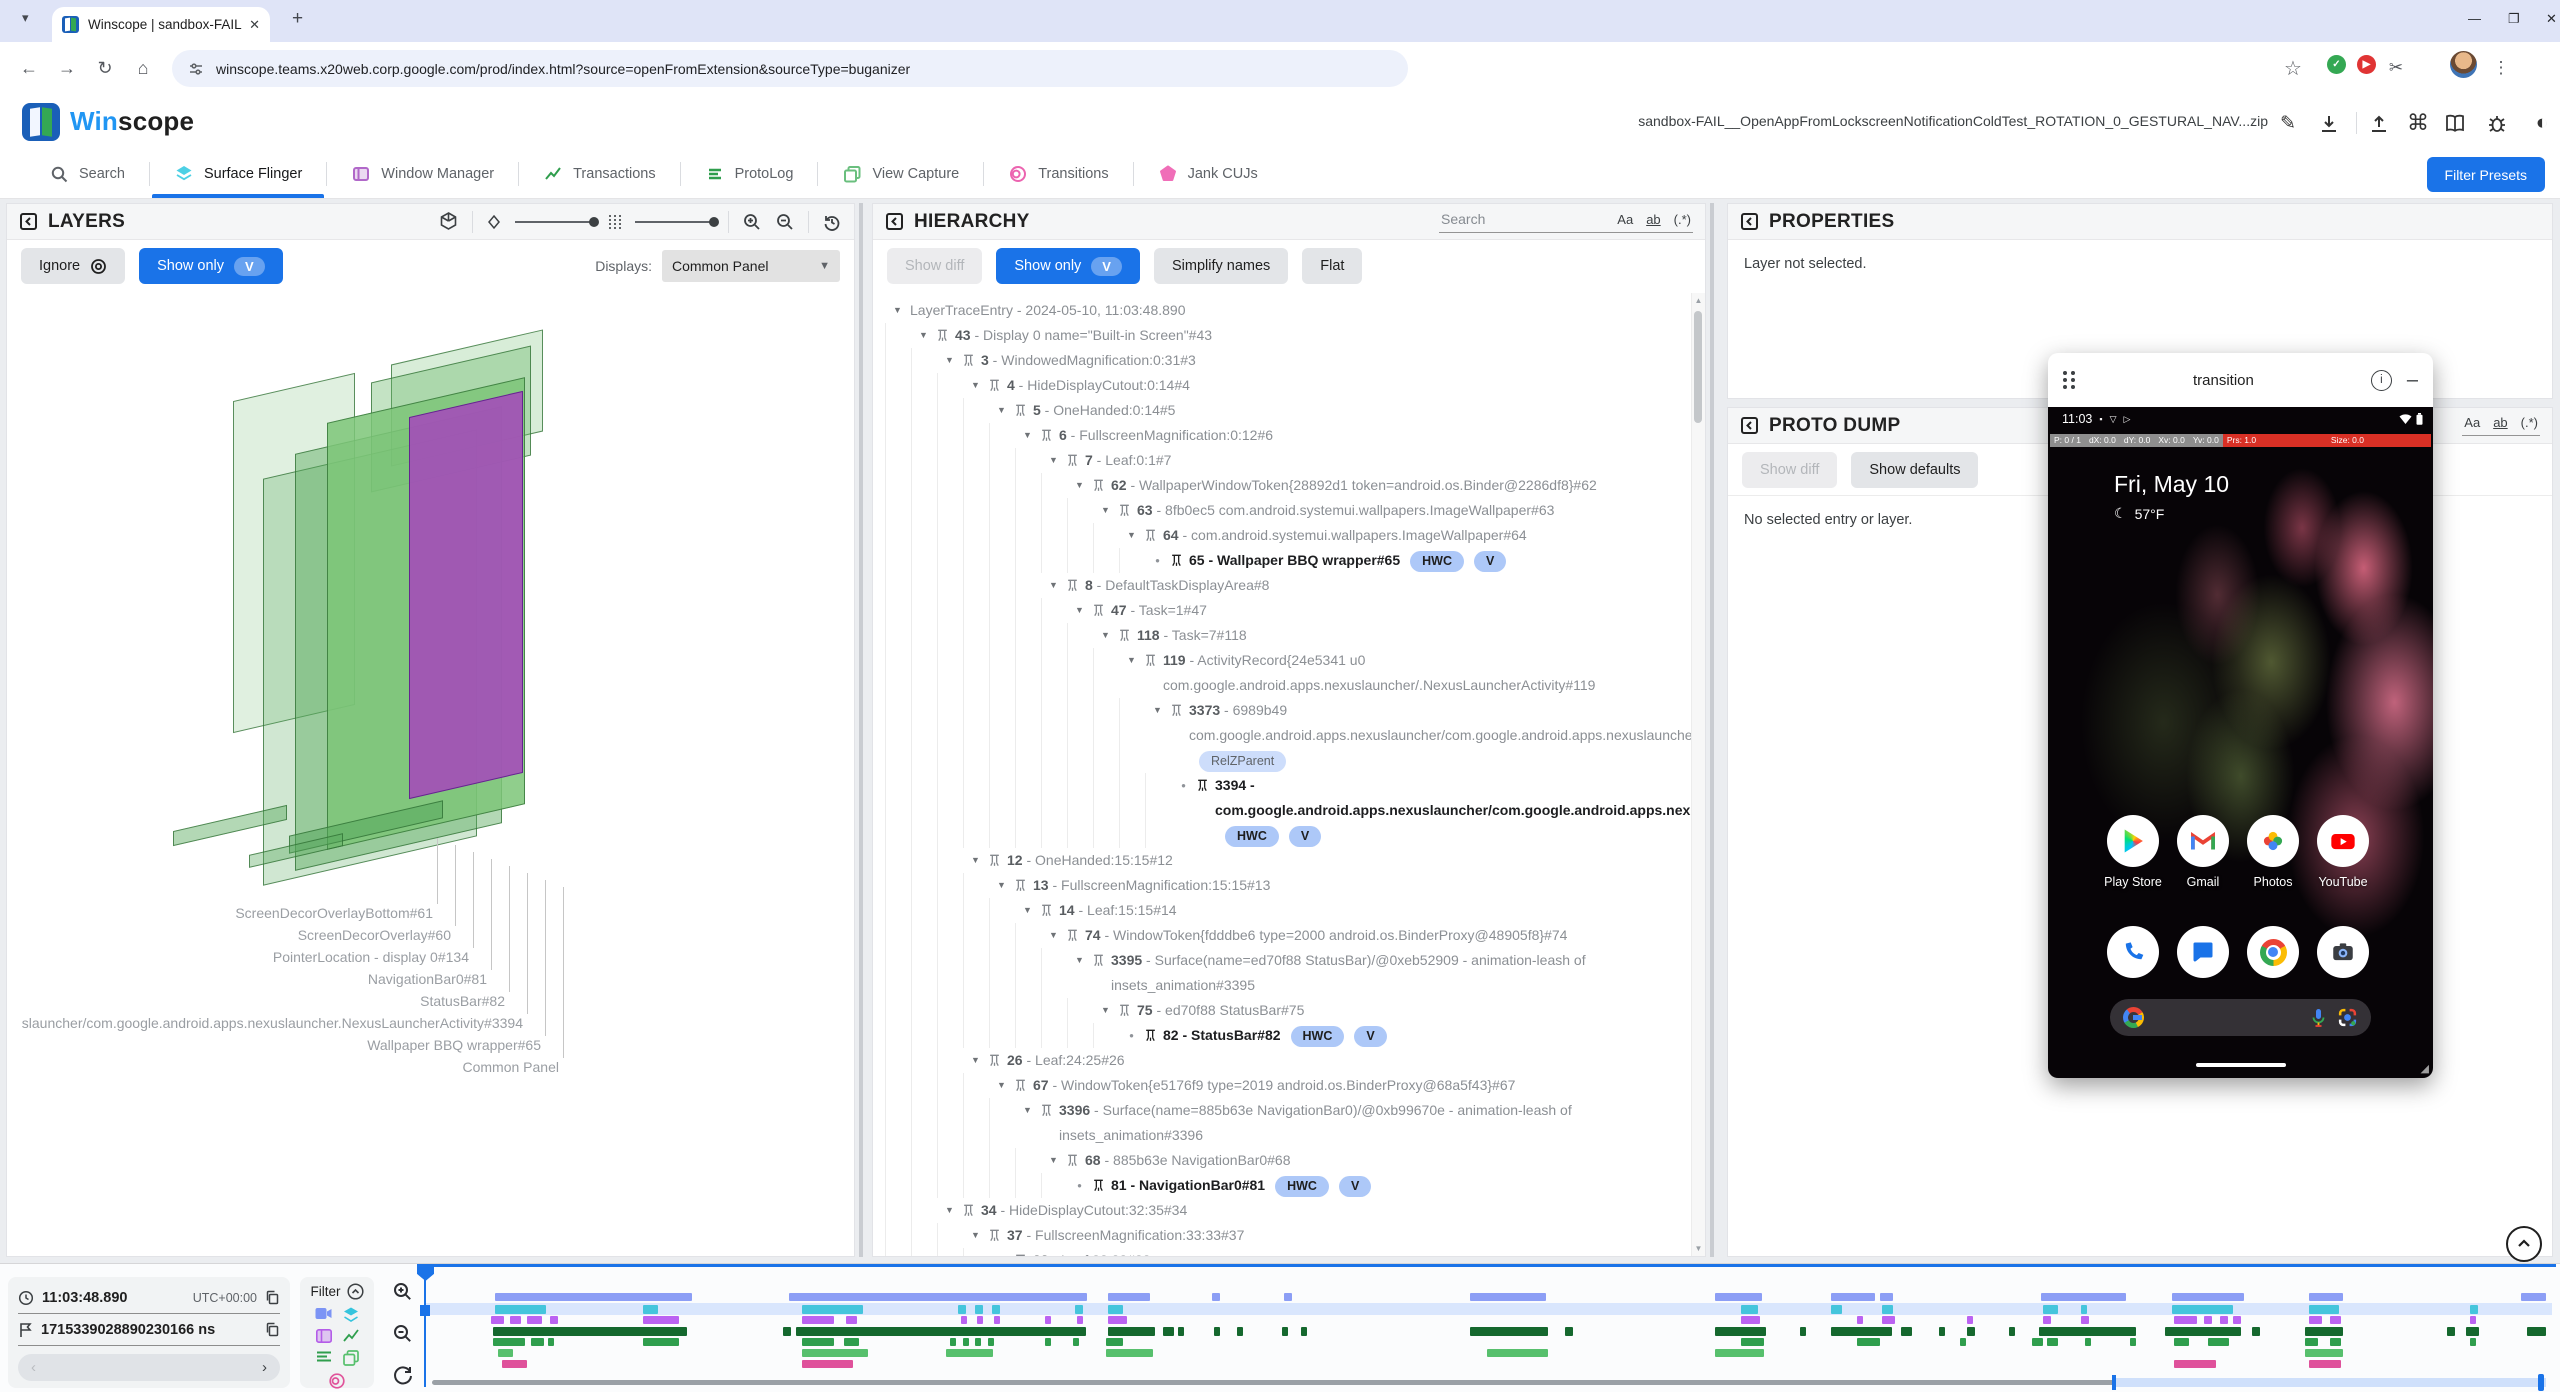 Image resolution: width=2560 pixels, height=1392 pixels. Describe the element at coordinates (2396, 67) in the screenshot. I see `scissors-extension-icon: ✂` at that location.